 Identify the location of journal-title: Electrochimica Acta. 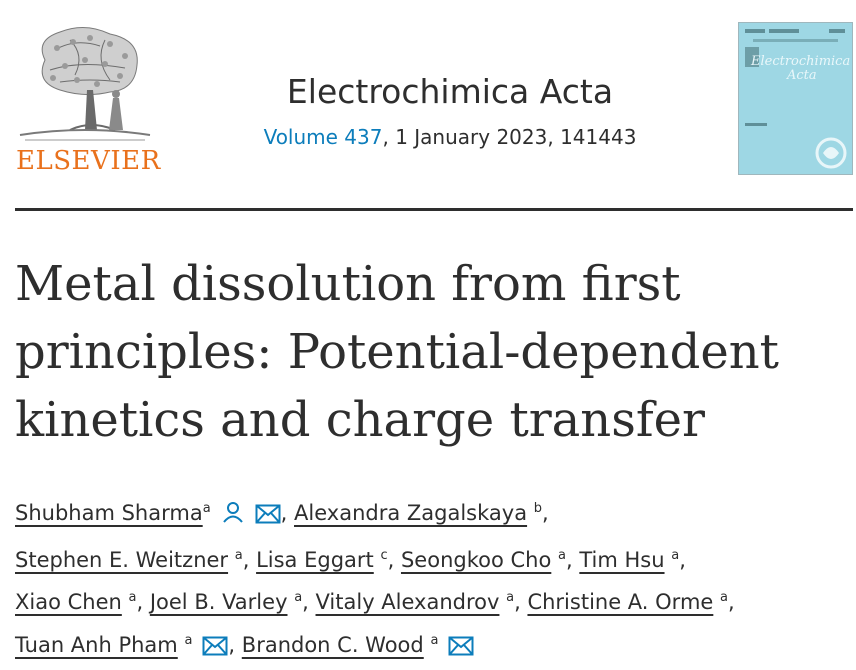
(450, 91).